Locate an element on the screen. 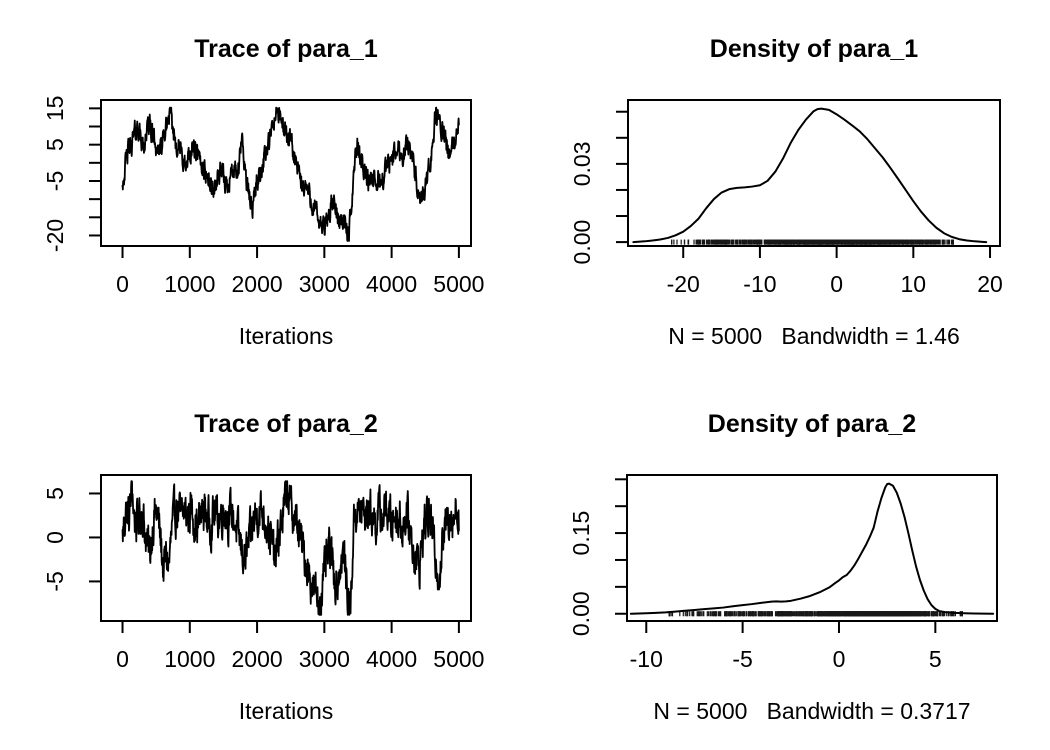 Image resolution: width=1050 pixels, height=750 pixels. x-tick-label: -5 is located at coordinates (742, 659).